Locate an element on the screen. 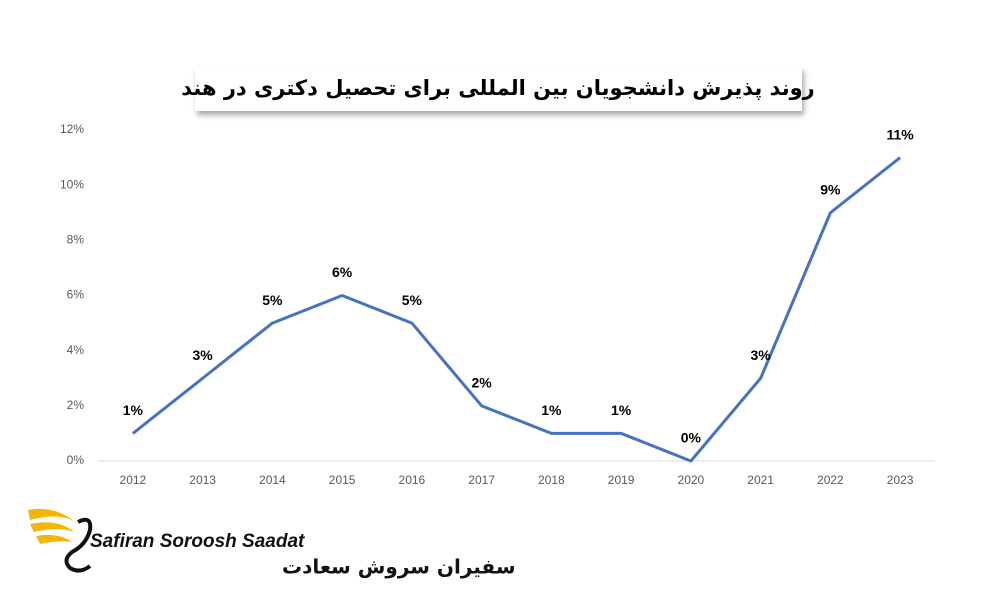  x-tick-label: 2013 is located at coordinates (202, 480).